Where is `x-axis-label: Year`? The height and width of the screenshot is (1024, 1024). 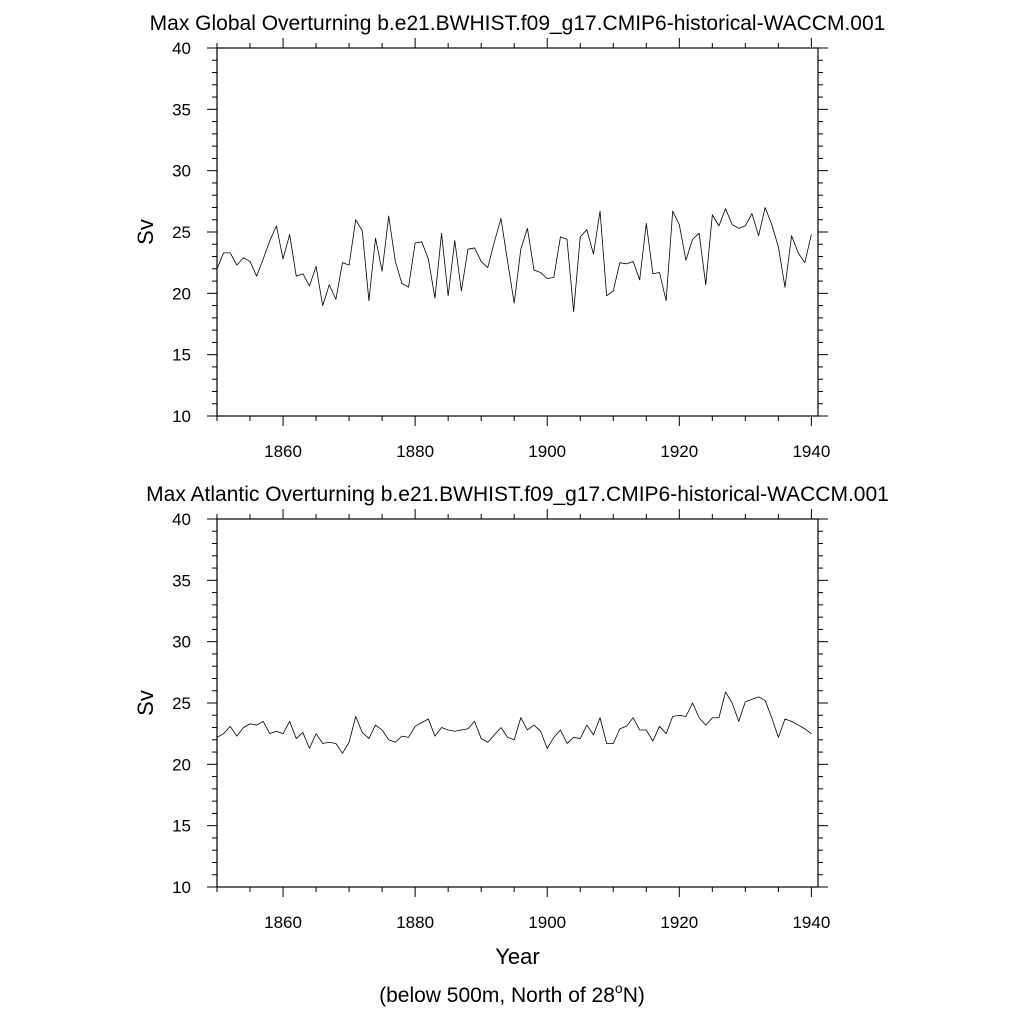 x-axis-label: Year is located at coordinates (517, 956).